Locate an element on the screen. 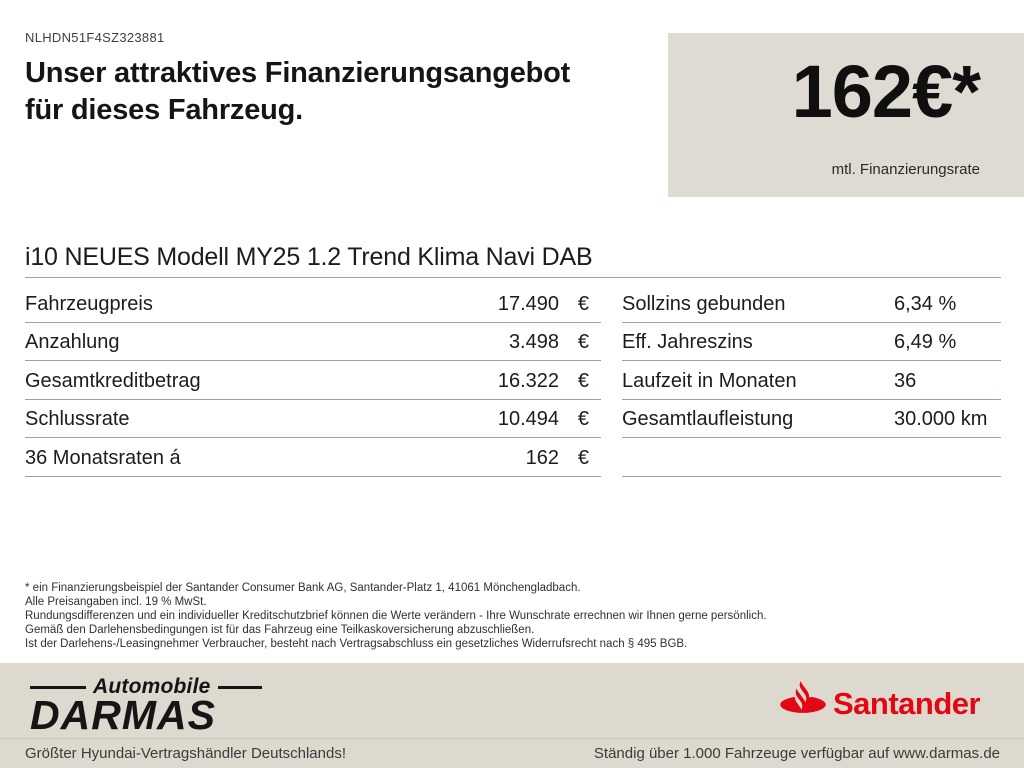  headline-line-2: für dieses Fahrzeug. is located at coordinates (164, 110).